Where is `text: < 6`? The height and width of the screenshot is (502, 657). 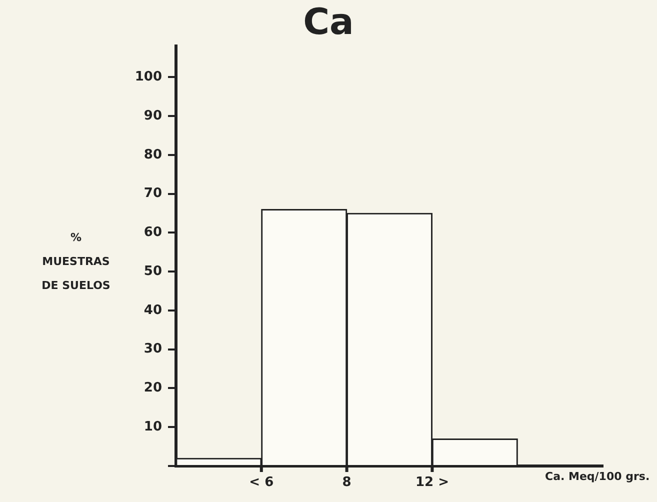 text: < 6 is located at coordinates (261, 482).